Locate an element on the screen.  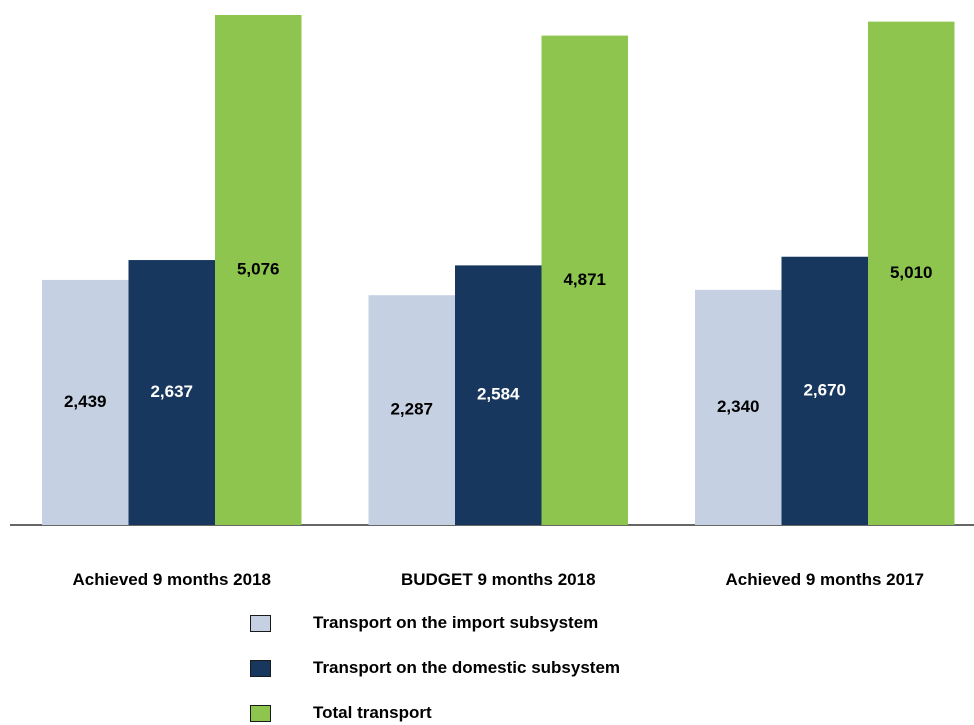
data-label: 2,287 is located at coordinates (411, 409).